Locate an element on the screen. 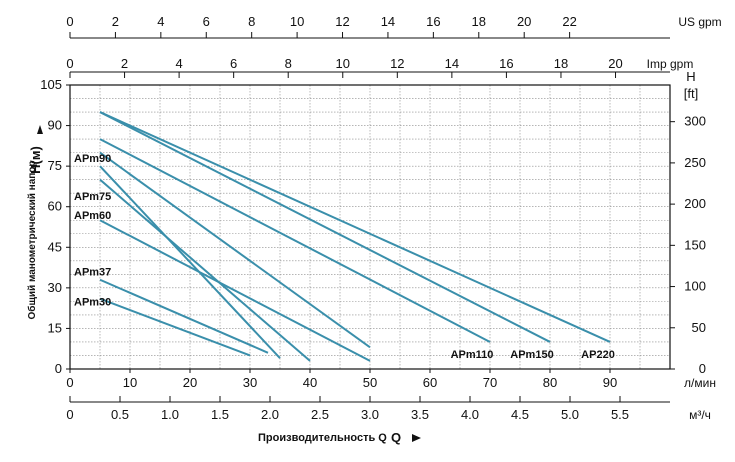  curve-apm30 is located at coordinates (175, 327).